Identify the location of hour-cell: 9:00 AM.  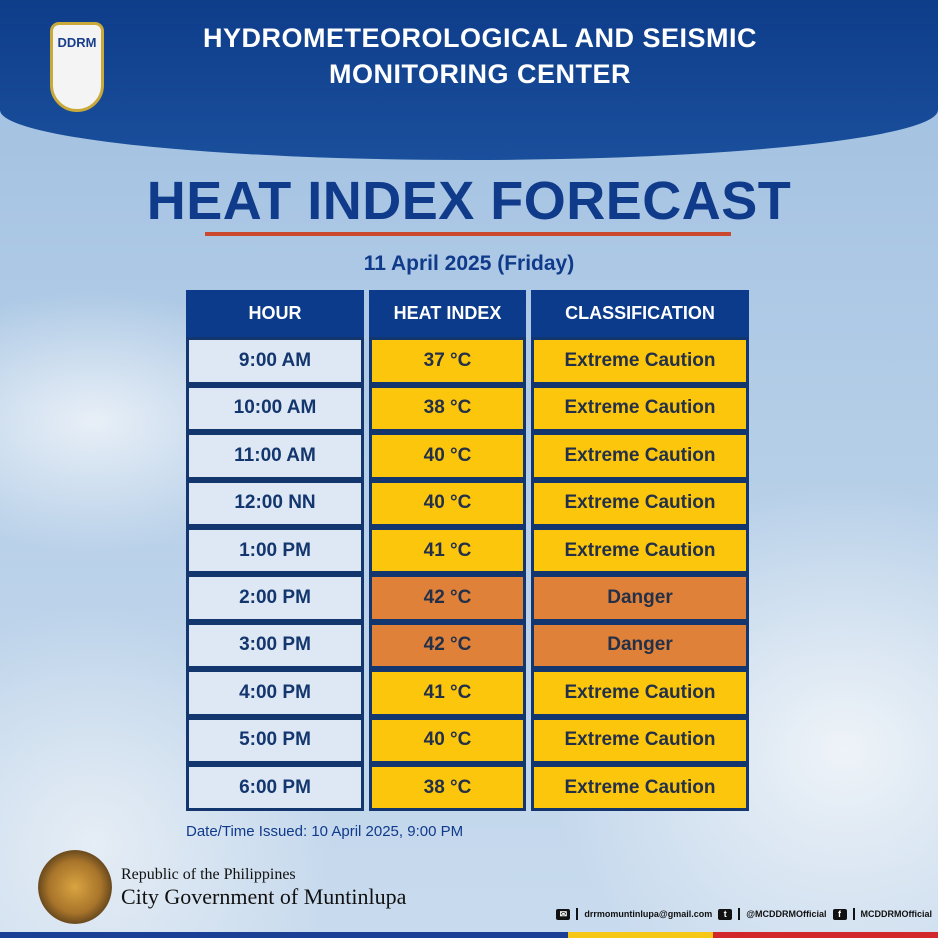
(275, 361).